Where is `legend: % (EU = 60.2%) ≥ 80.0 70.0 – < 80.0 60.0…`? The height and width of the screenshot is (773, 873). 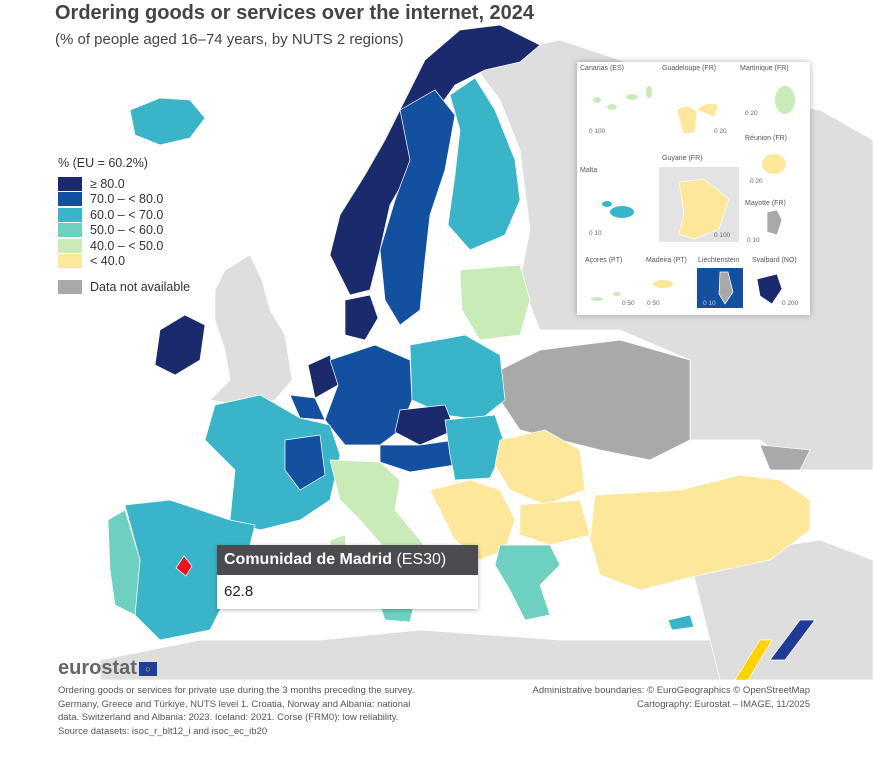
legend: % (EU = 60.2%) ≥ 80.0 70.0 – < 80.0 60.0… is located at coordinates (124, 225).